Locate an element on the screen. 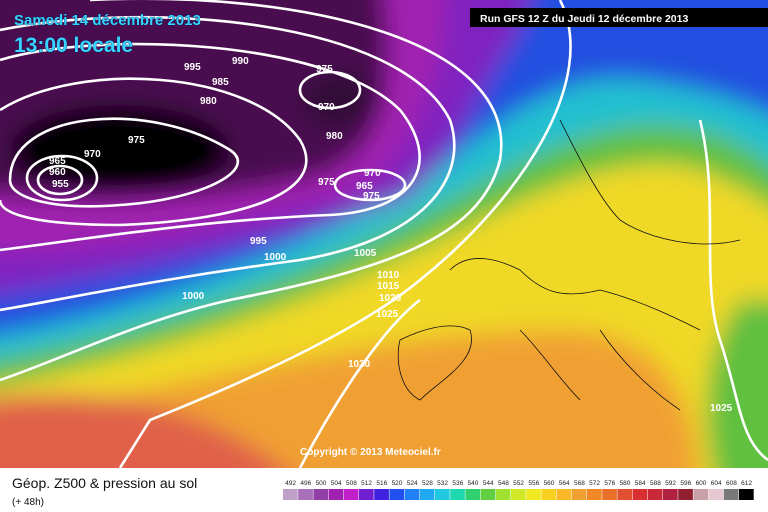 Image resolution: width=768 pixels, height=512 pixels. footer-title: Géop. Z500 & pression au sol is located at coordinates (104, 483).